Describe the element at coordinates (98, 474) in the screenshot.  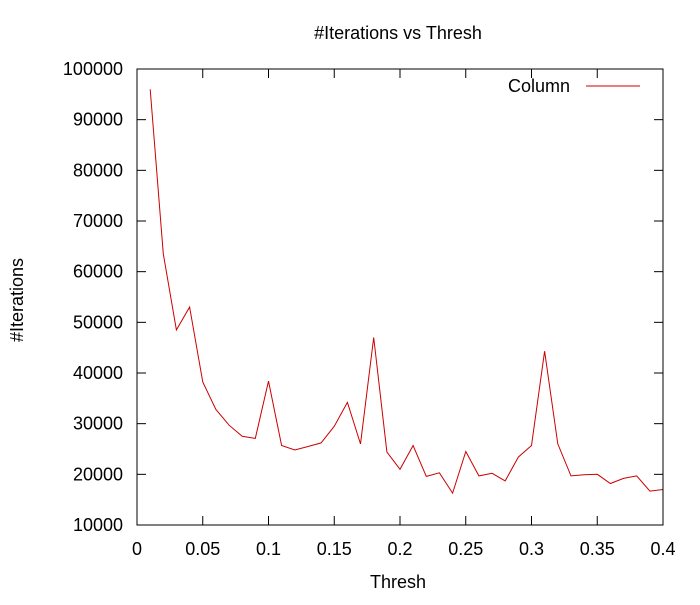
I see `y-tick-label: 20000` at that location.